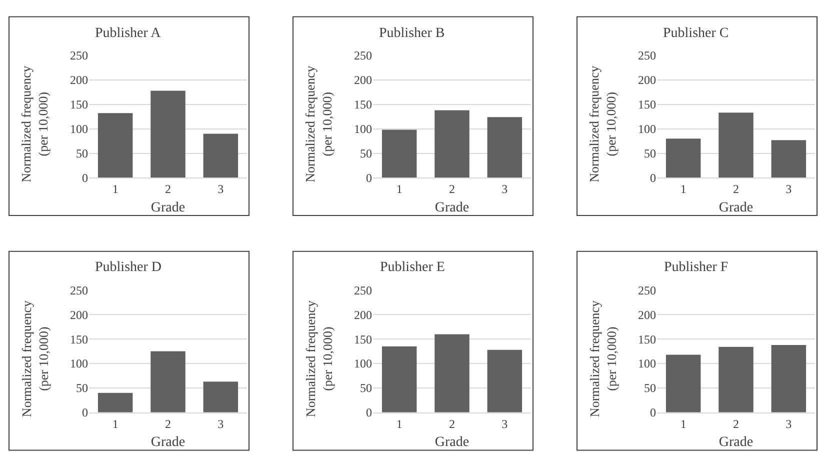 Image resolution: width=818 pixels, height=465 pixels. What do you see at coordinates (696, 33) in the screenshot?
I see `chart-title: Publisher C` at bounding box center [696, 33].